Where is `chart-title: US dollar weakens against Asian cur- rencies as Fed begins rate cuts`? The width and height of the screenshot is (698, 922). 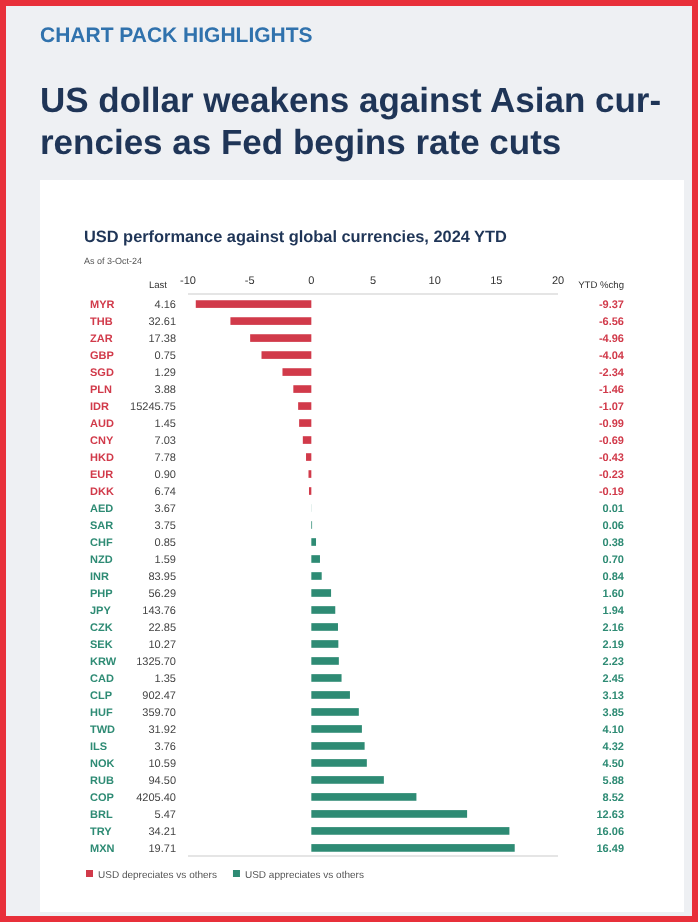
chart-title: US dollar weakens against Asian cur- rencies as Fed begins rate cuts is located at coordinates (351, 121).